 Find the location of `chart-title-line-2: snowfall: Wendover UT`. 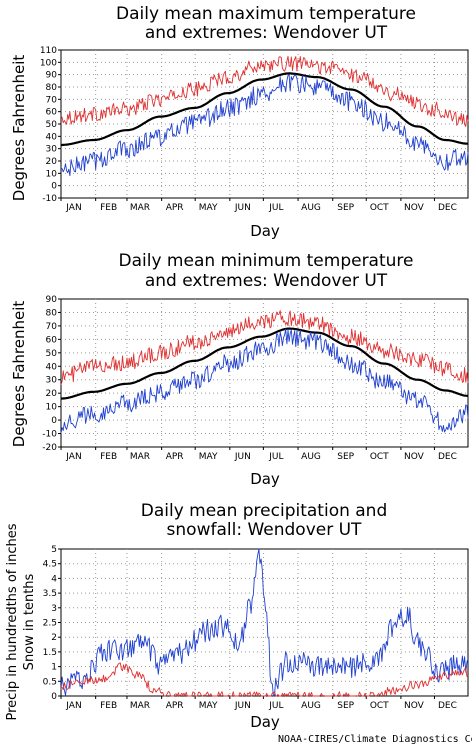

chart-title-line-2: snowfall: Wendover UT is located at coordinates (265, 530).